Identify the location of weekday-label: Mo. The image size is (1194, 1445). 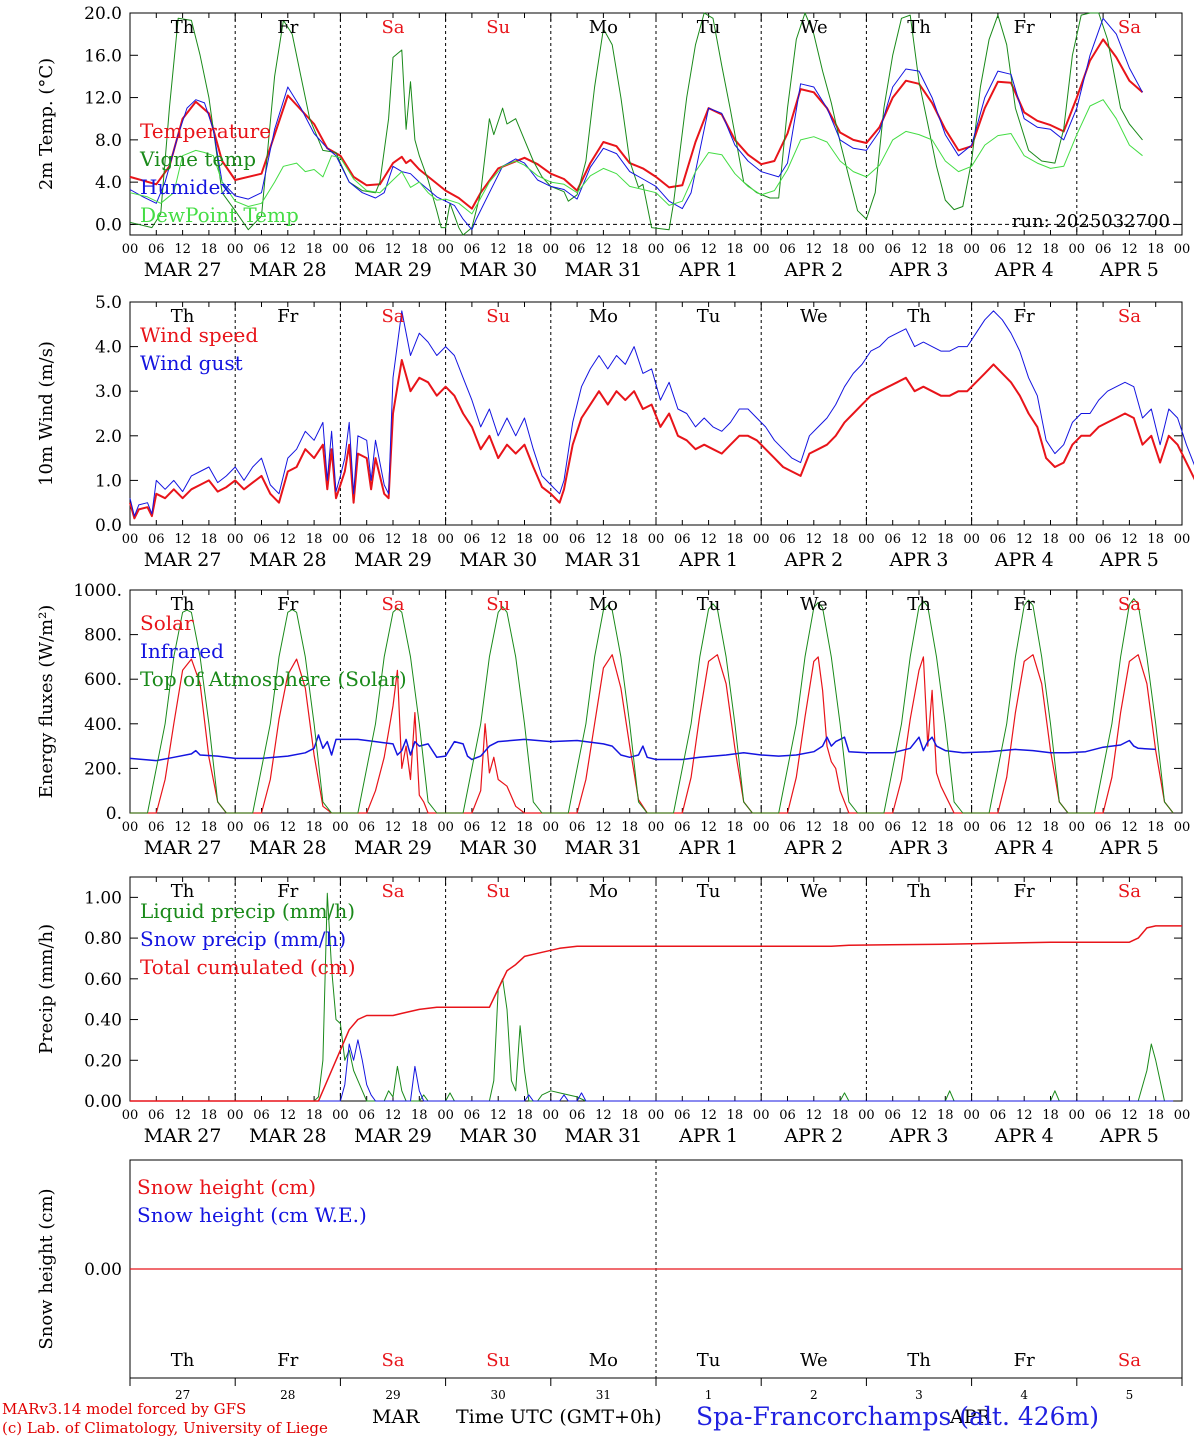
(603, 27).